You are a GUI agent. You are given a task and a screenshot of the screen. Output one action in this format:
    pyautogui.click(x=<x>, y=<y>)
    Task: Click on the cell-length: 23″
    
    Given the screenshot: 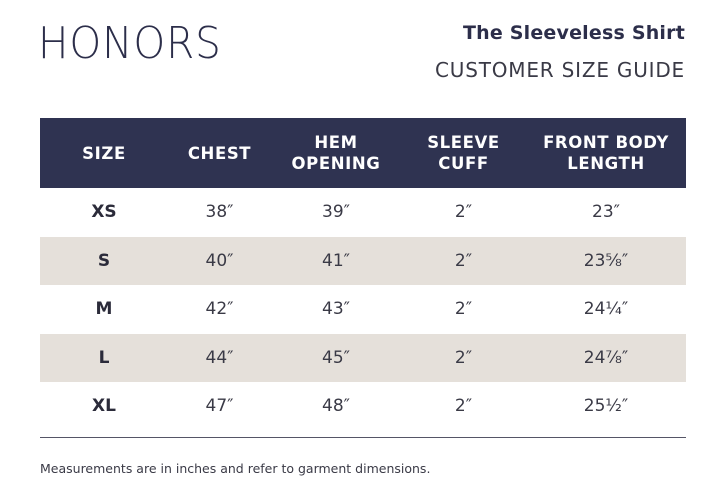 What is the action you would take?
    pyautogui.click(x=606, y=212)
    